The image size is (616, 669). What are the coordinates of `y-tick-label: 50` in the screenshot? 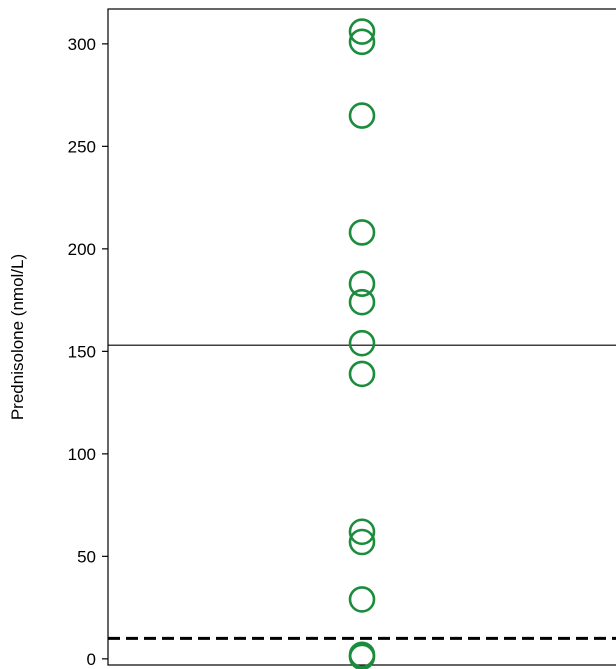 It's located at (86, 556).